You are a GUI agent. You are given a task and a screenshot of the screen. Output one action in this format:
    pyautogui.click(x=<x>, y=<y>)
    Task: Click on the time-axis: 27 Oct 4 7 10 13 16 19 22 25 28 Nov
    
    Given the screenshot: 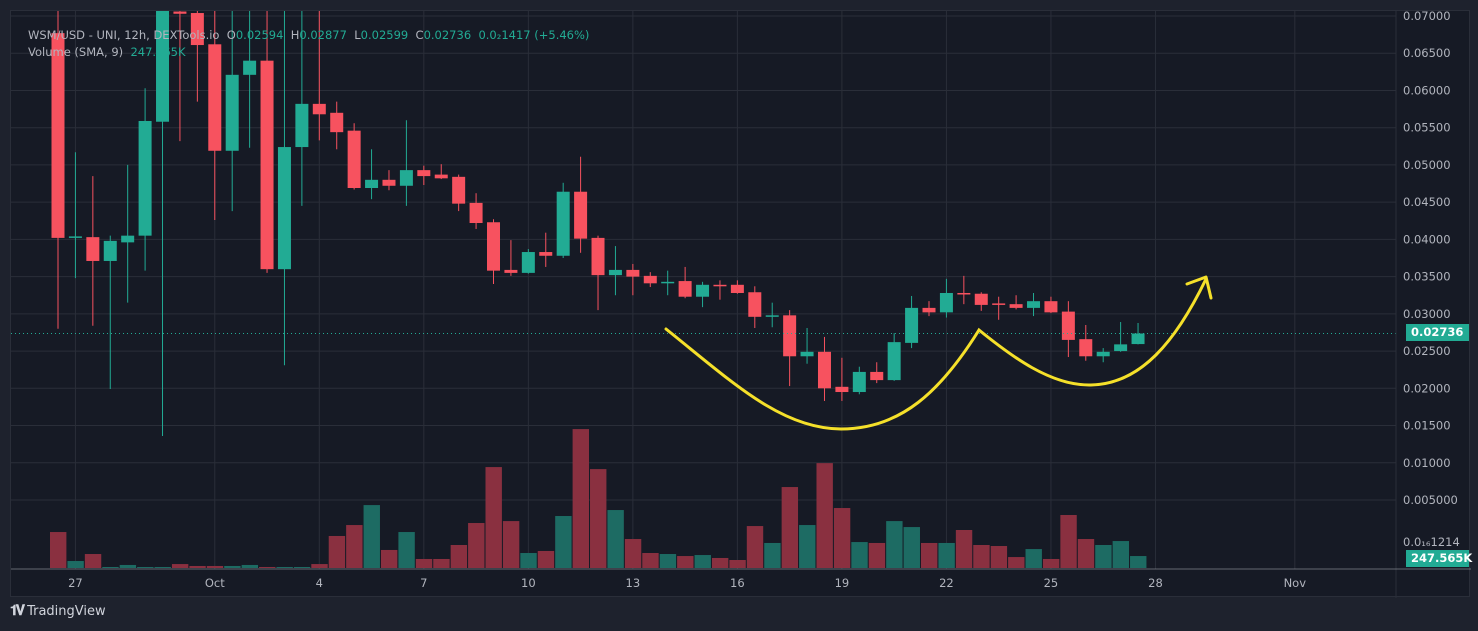 What is the action you would take?
    pyautogui.click(x=687, y=583)
    